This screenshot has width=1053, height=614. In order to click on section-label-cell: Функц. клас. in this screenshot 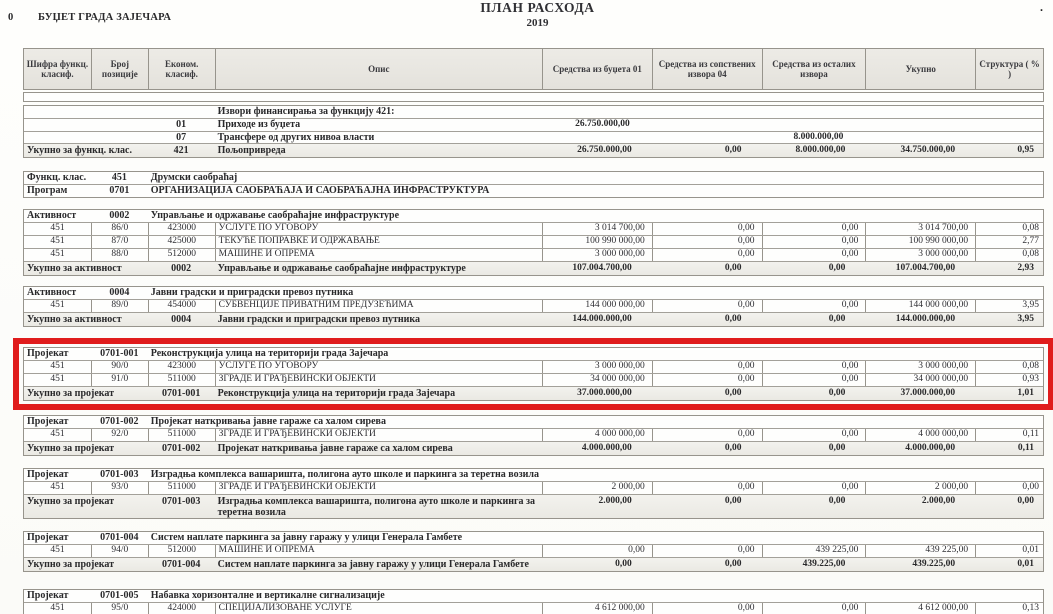, I will do `click(57, 178)`.